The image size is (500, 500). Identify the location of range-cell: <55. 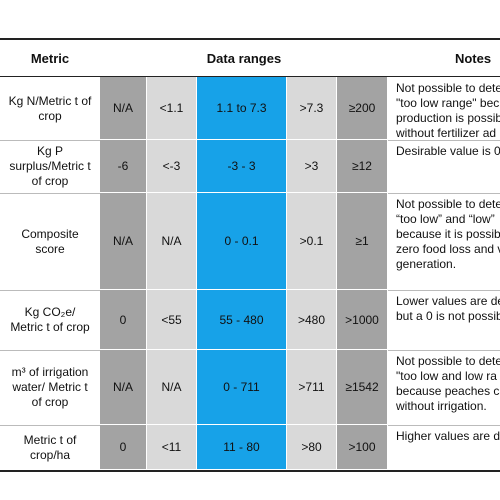
(172, 320).